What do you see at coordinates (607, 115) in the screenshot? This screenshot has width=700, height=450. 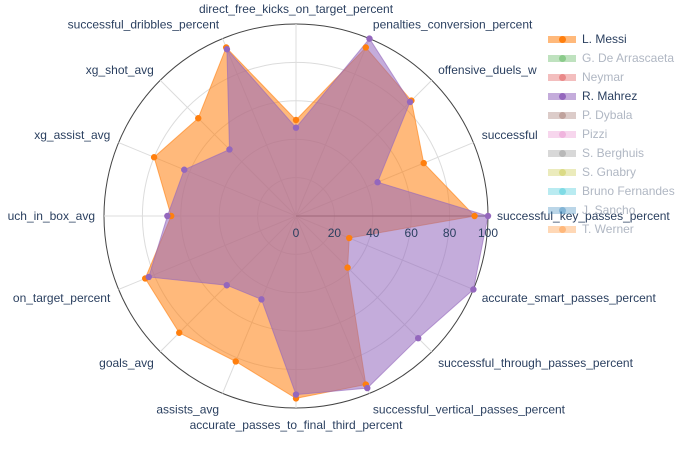 I see `legend-label: P. Dybala` at bounding box center [607, 115].